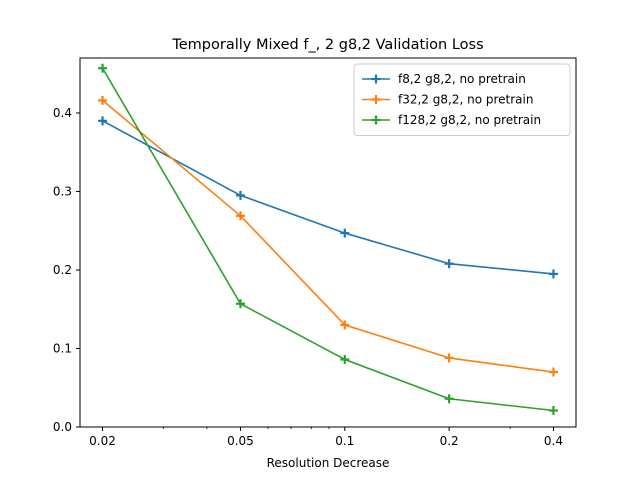  Describe the element at coordinates (462, 79) in the screenshot. I see `legend-label: f8,2 g8,2, no pretrain` at that location.